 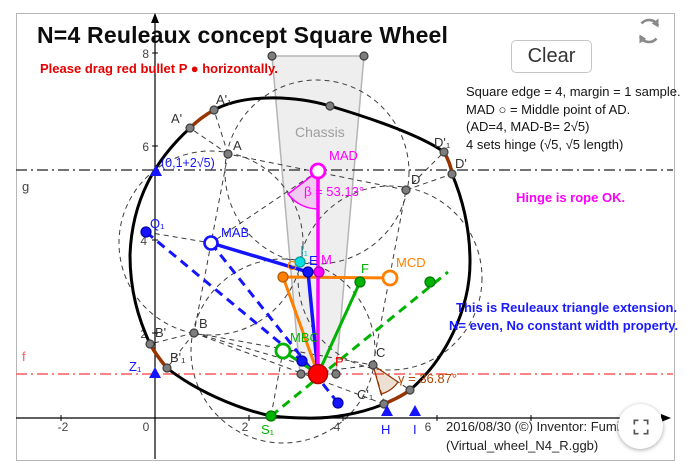 What do you see at coordinates (415, 410) in the screenshot?
I see `point-I` at bounding box center [415, 410].